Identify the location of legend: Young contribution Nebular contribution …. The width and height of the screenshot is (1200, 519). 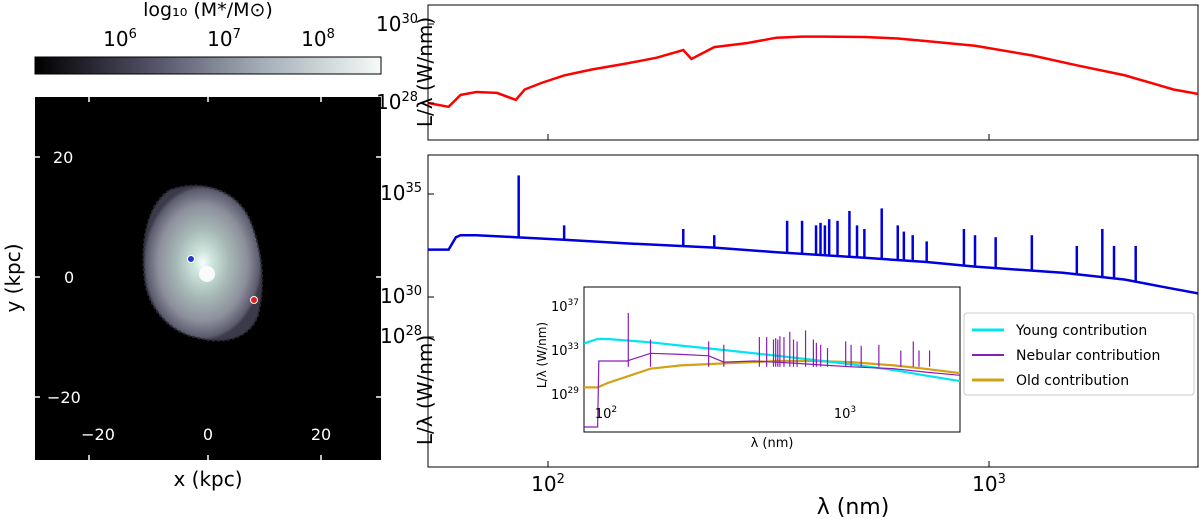
(1079, 354).